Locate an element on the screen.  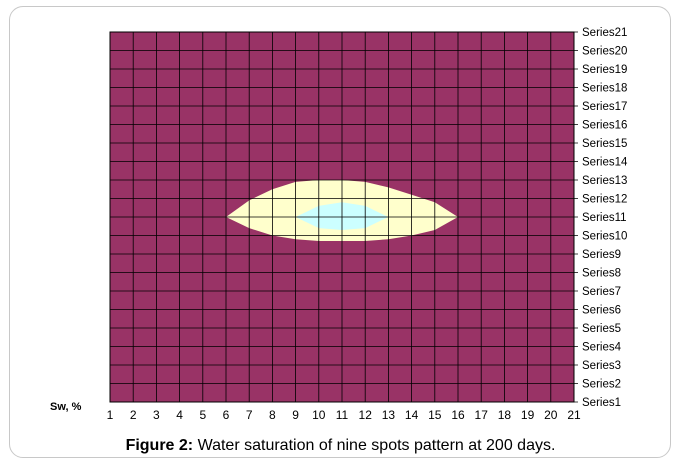
y-axis-label: Sw, % is located at coordinates (66, 407).